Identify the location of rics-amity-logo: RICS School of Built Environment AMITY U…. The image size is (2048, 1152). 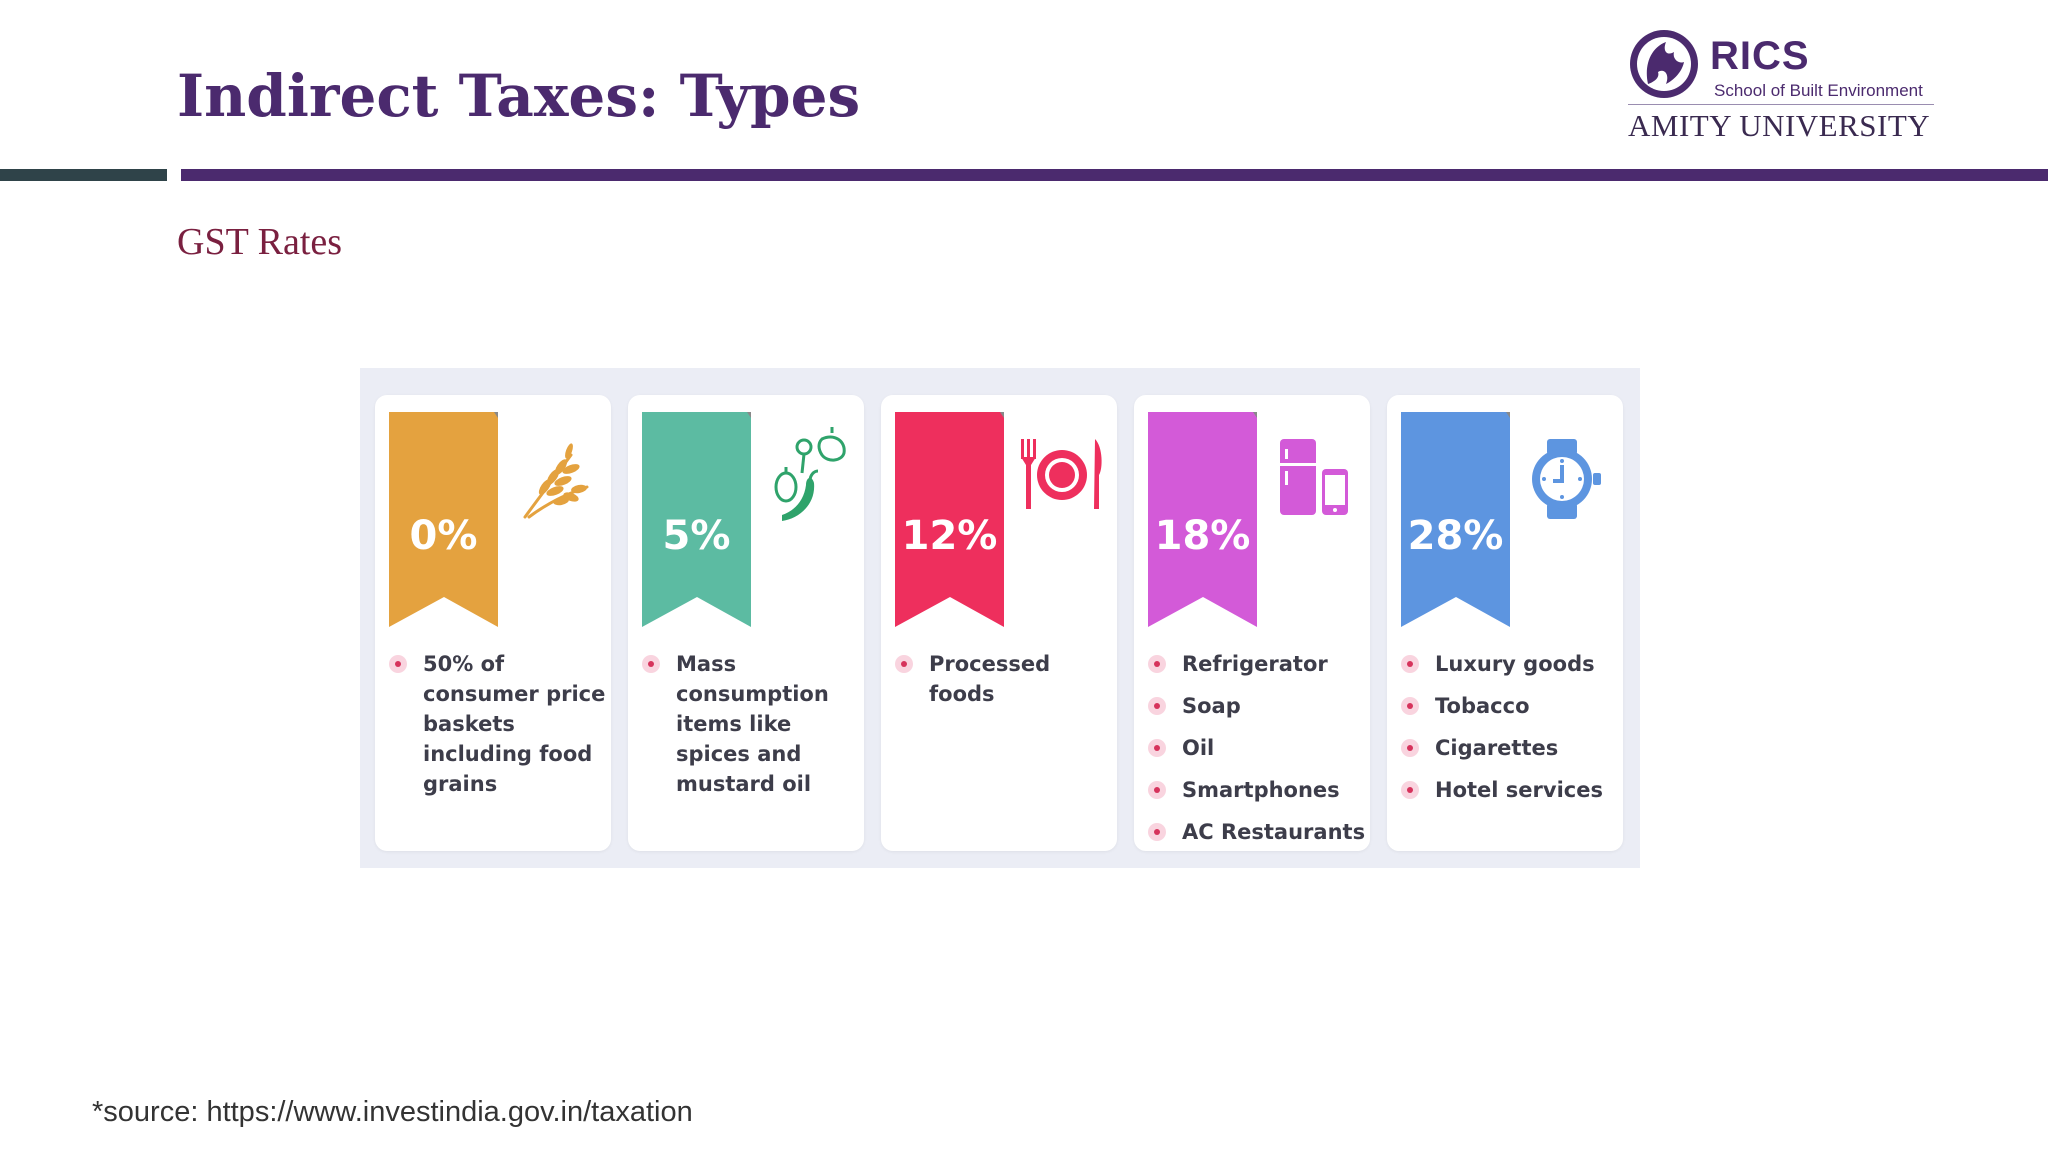
(1781, 84).